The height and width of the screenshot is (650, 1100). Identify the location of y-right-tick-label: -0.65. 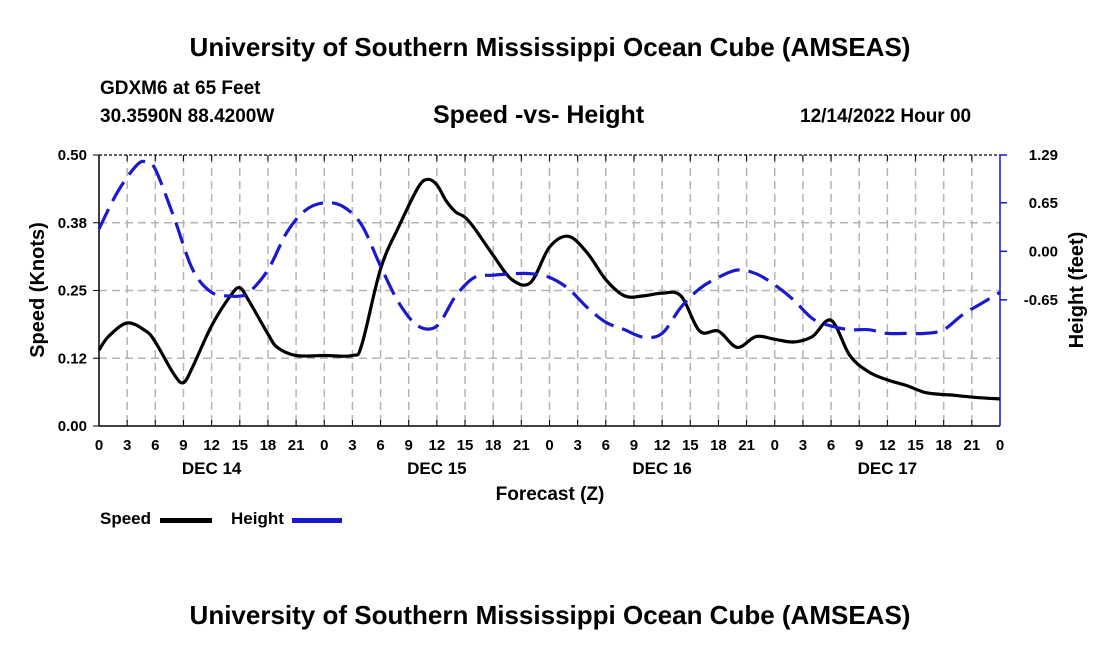
(1041, 300).